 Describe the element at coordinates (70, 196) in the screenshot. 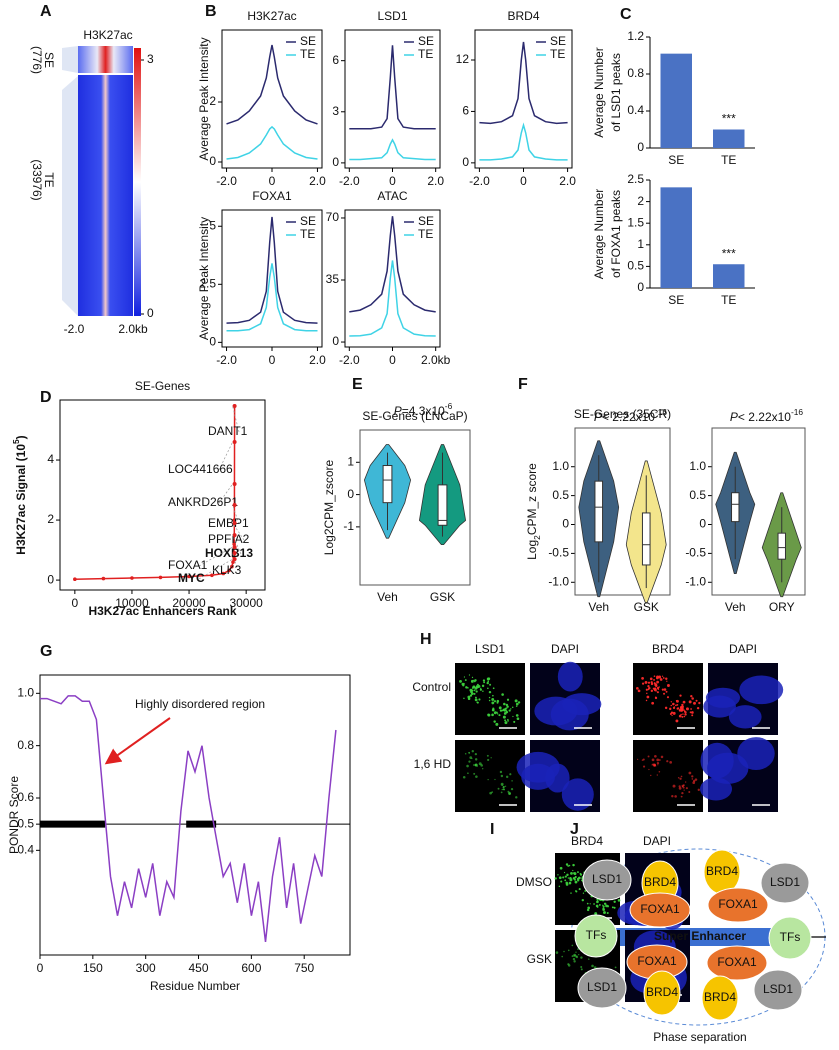

I see `te-bracket` at that location.